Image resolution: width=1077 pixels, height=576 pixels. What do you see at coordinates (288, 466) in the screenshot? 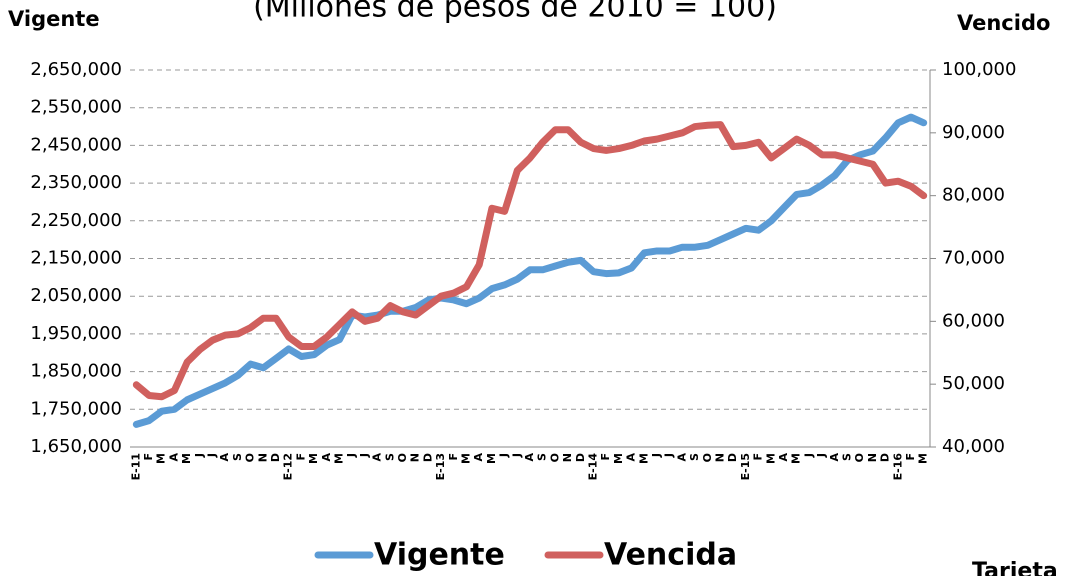
I see `x-tick-label: E-12` at bounding box center [288, 466].